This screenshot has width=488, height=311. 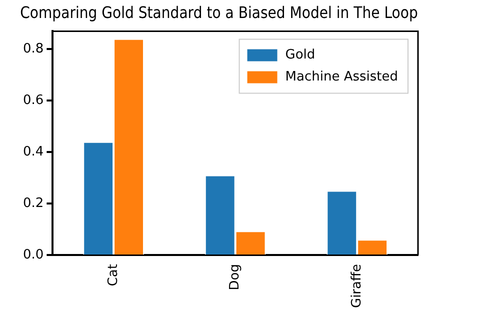 I want to click on legend-label: Gold, so click(x=300, y=55).